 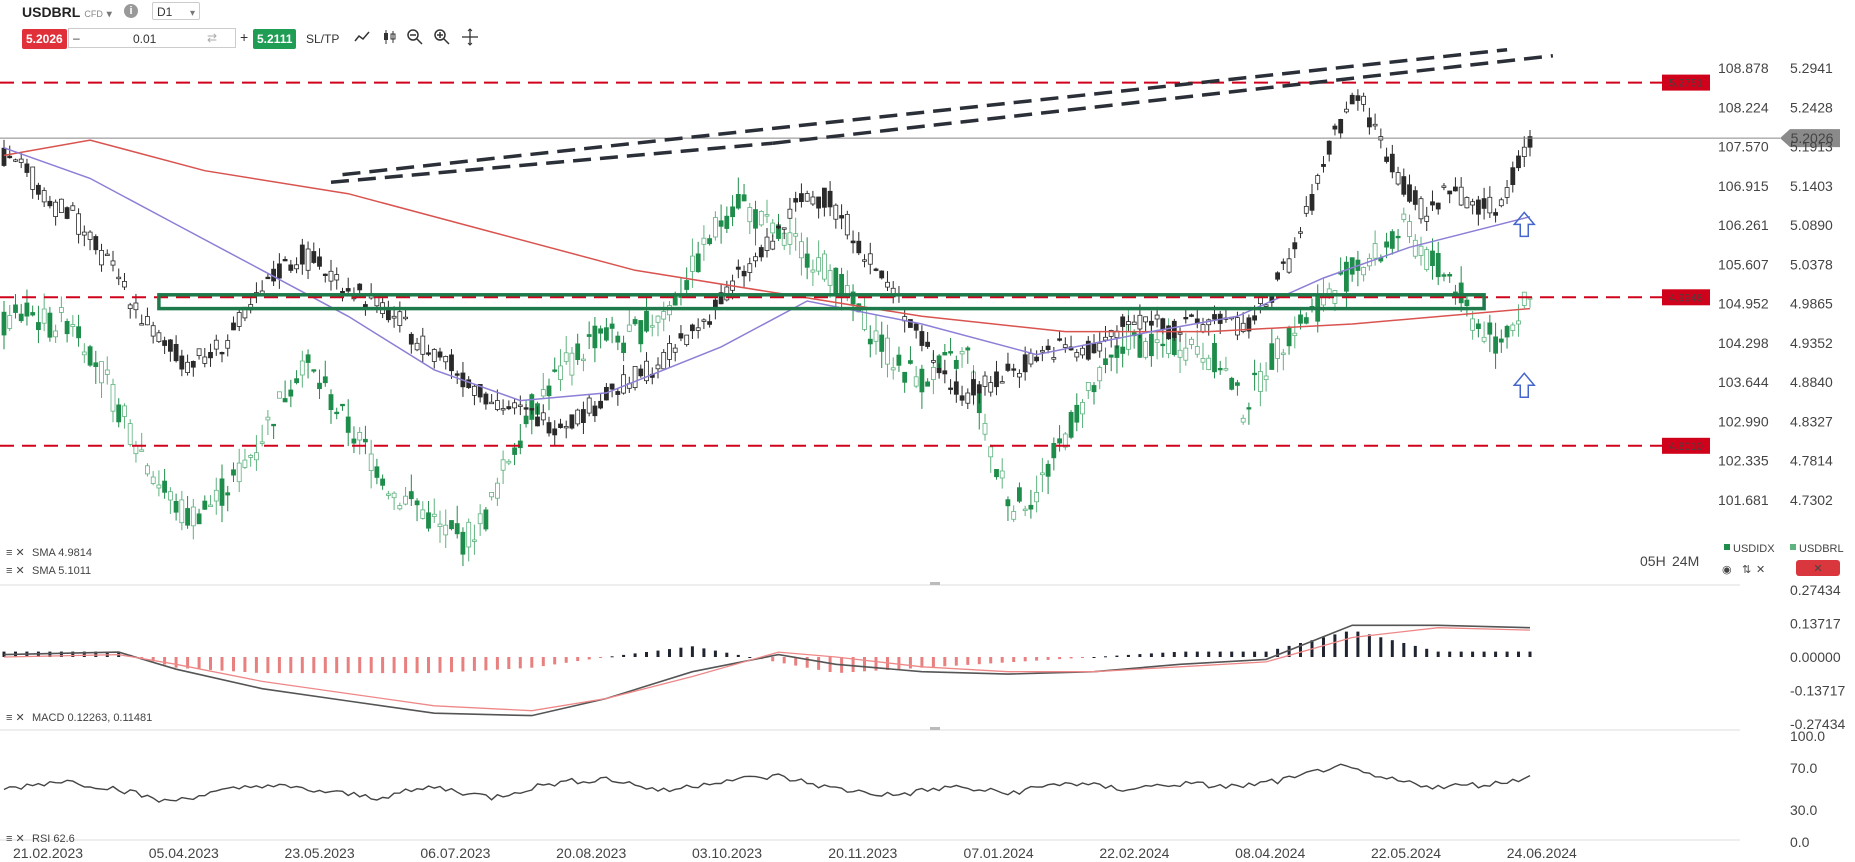 I want to click on quantity-stepper: – 0.01 ⇄, so click(x=152, y=38).